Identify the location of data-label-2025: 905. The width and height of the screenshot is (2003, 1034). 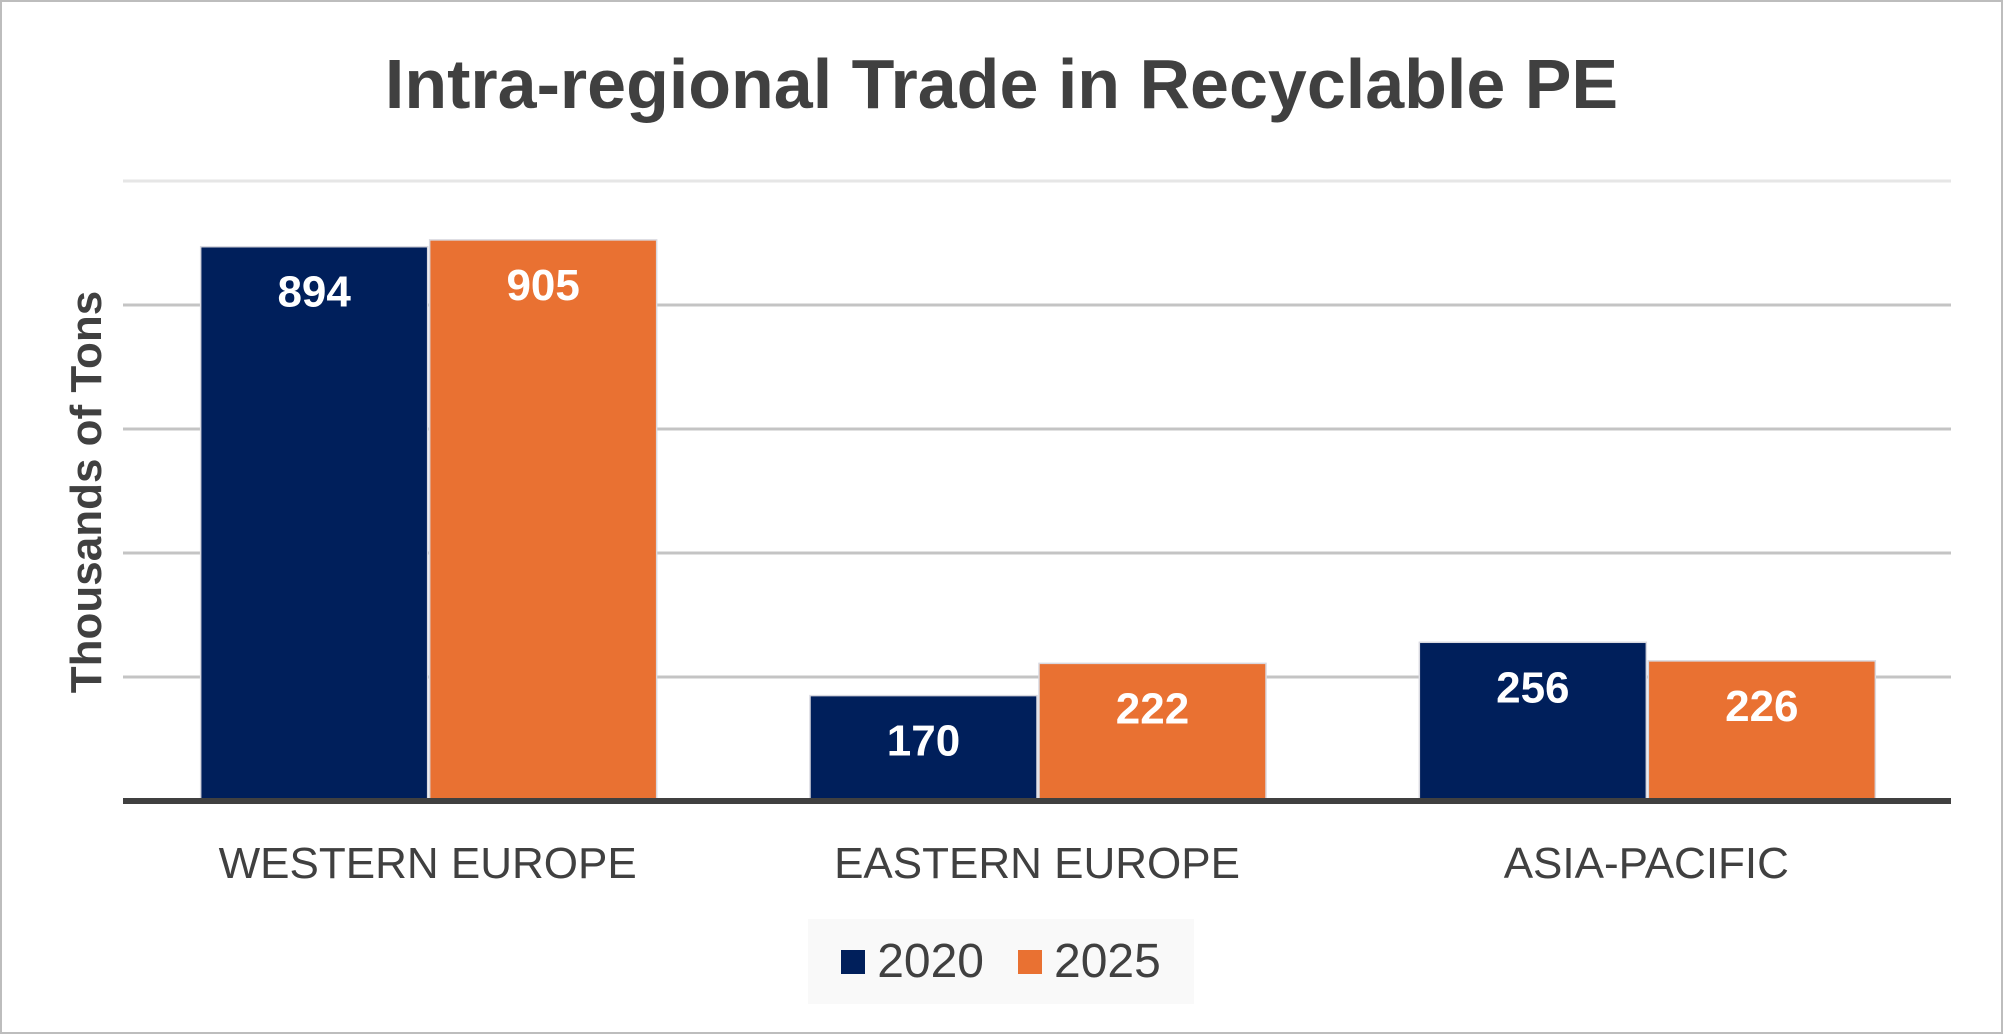
(542, 285).